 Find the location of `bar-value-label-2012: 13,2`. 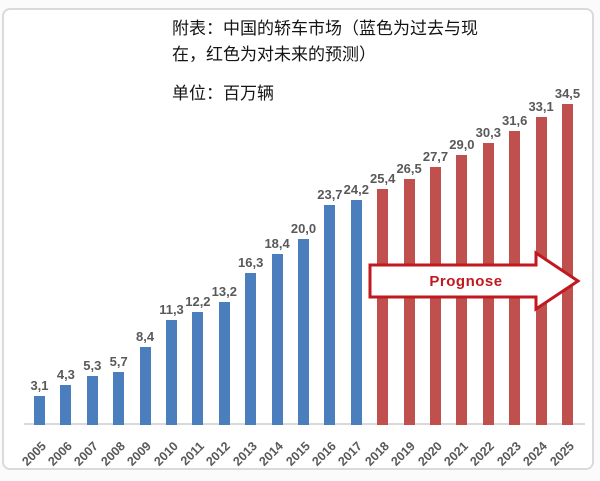

bar-value-label-2012: 13,2 is located at coordinates (224, 291).